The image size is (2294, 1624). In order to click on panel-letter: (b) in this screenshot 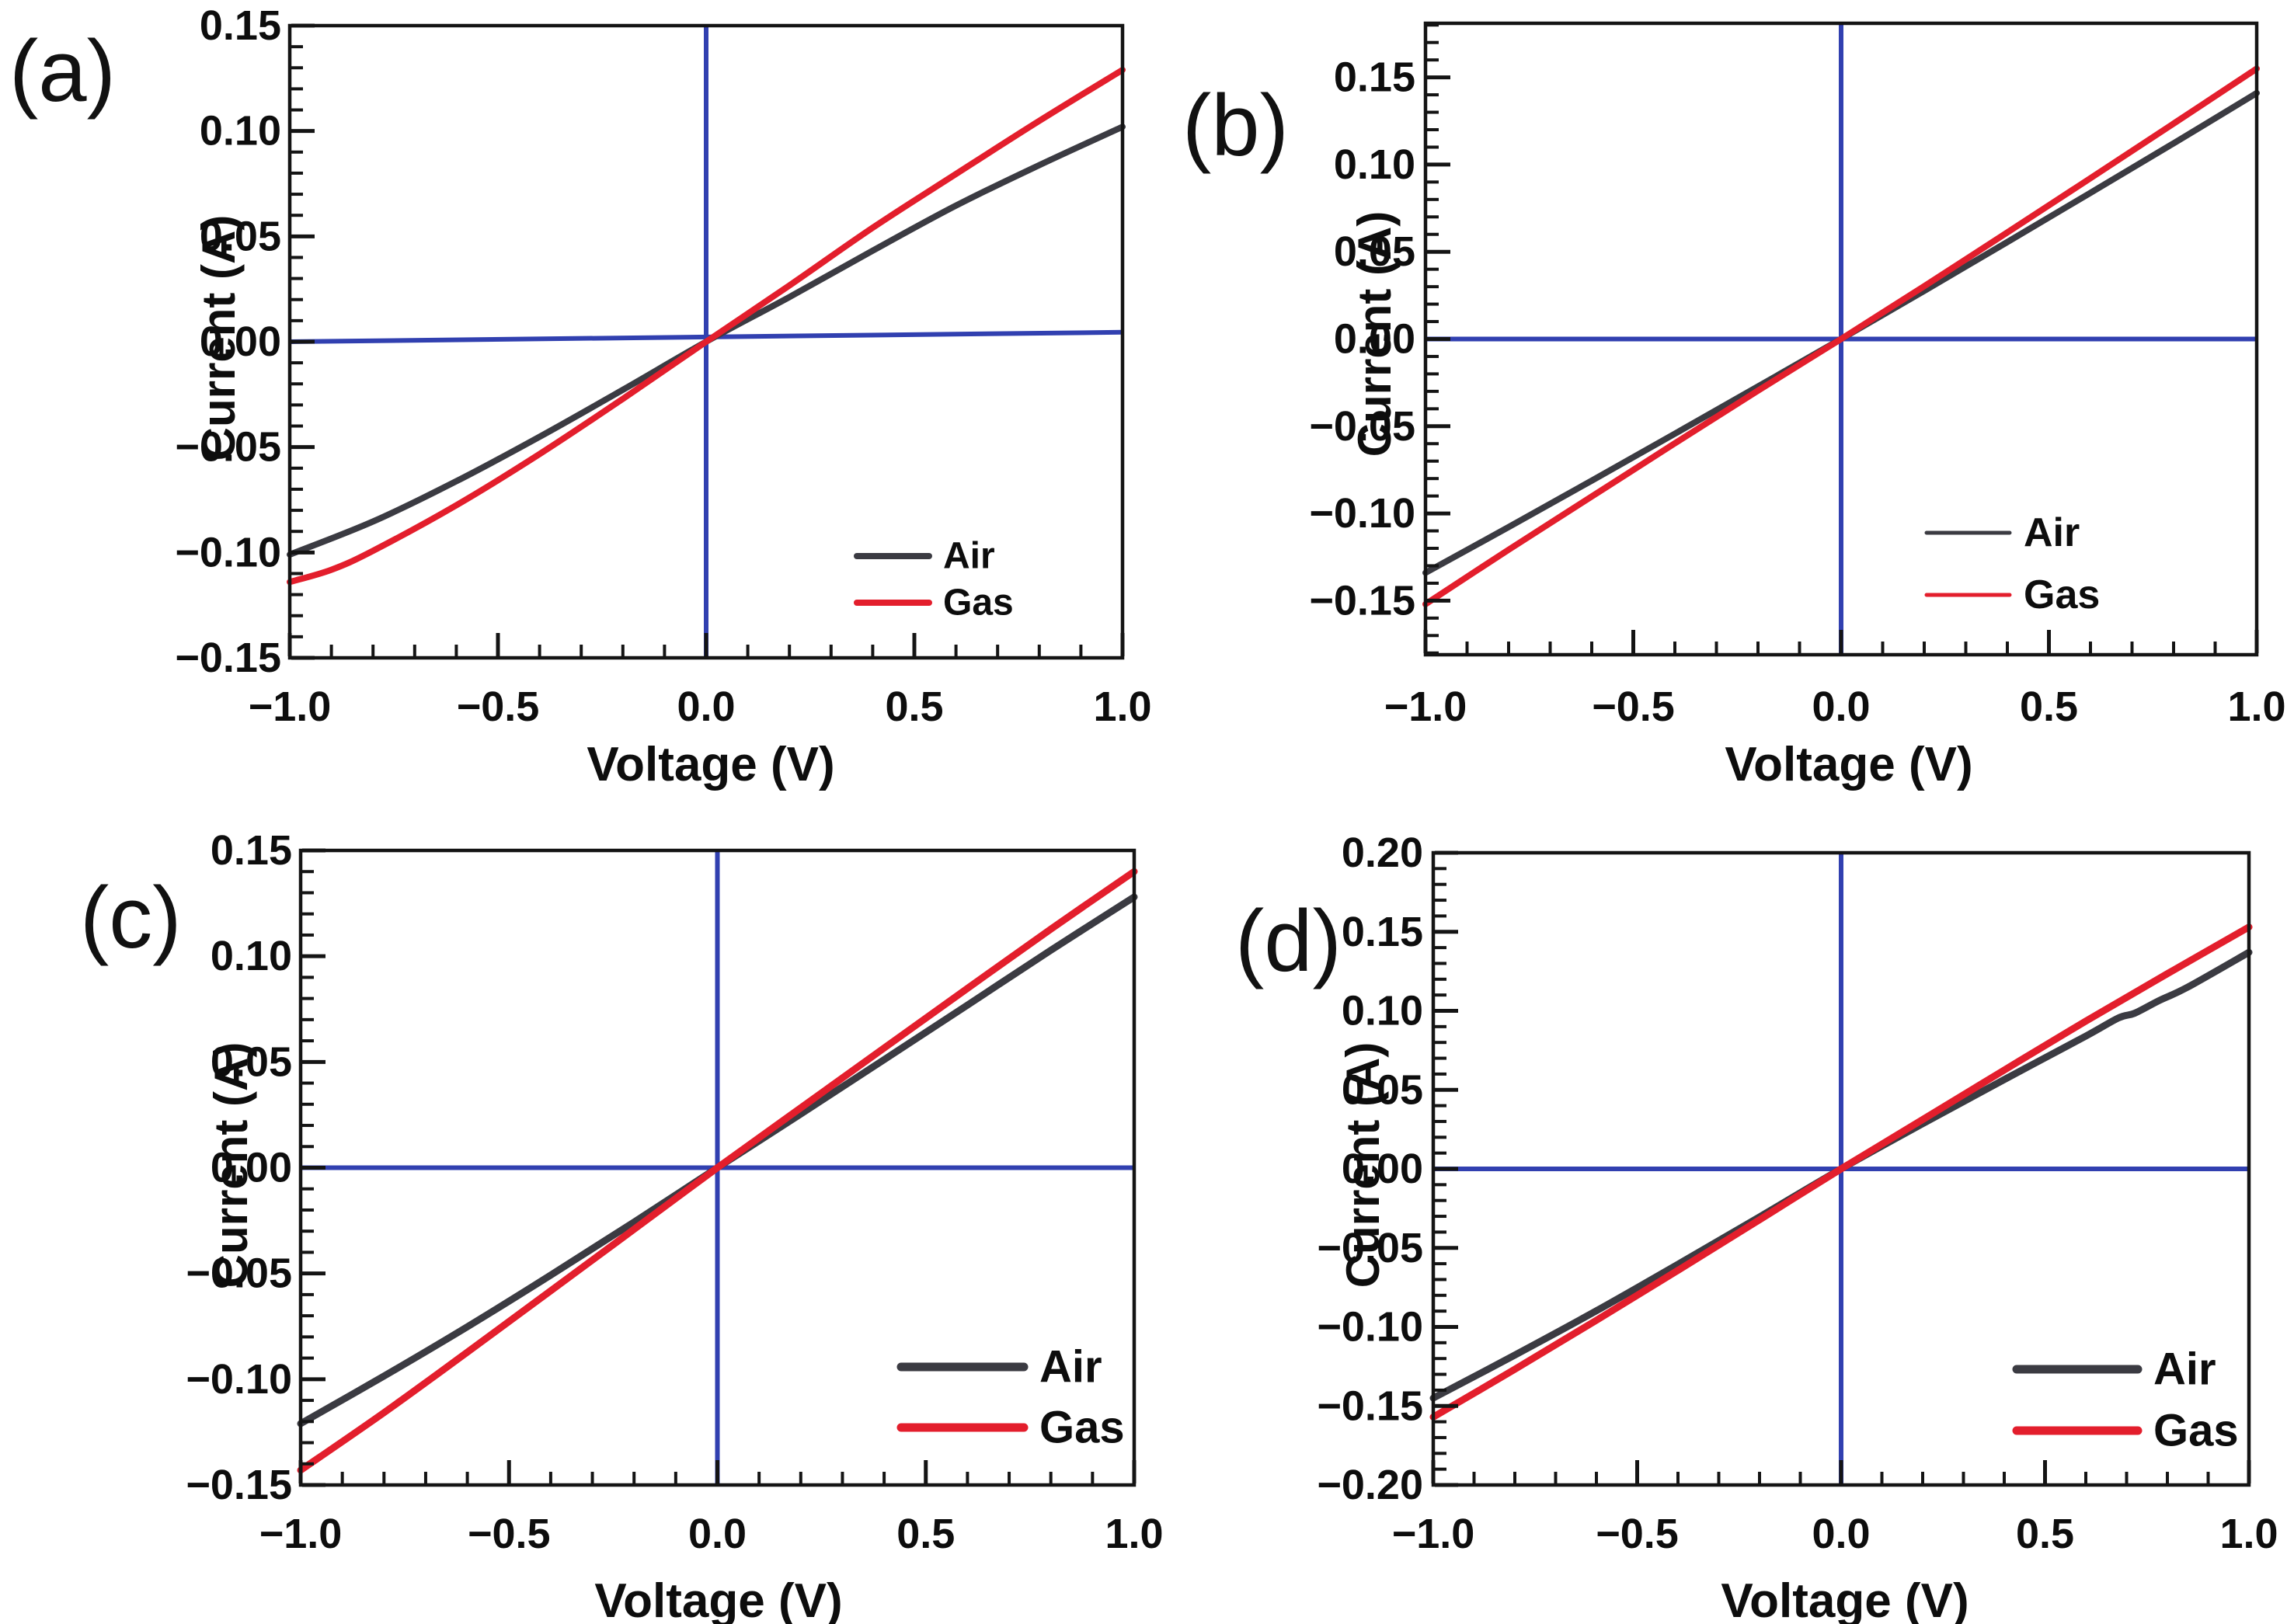, I will do `click(1235, 125)`.